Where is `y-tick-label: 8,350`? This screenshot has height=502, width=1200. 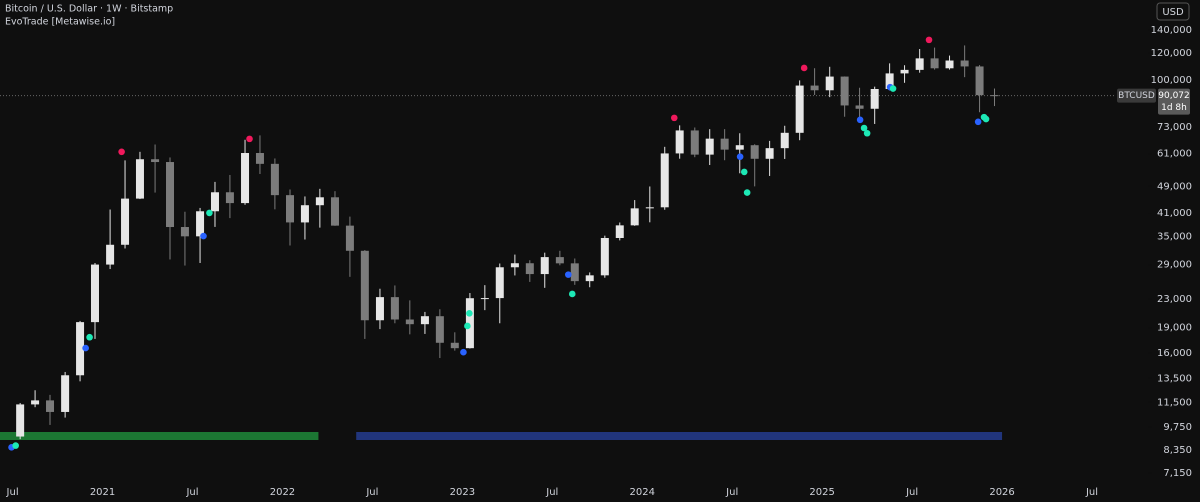 y-tick-label: 8,350 is located at coordinates (1177, 450).